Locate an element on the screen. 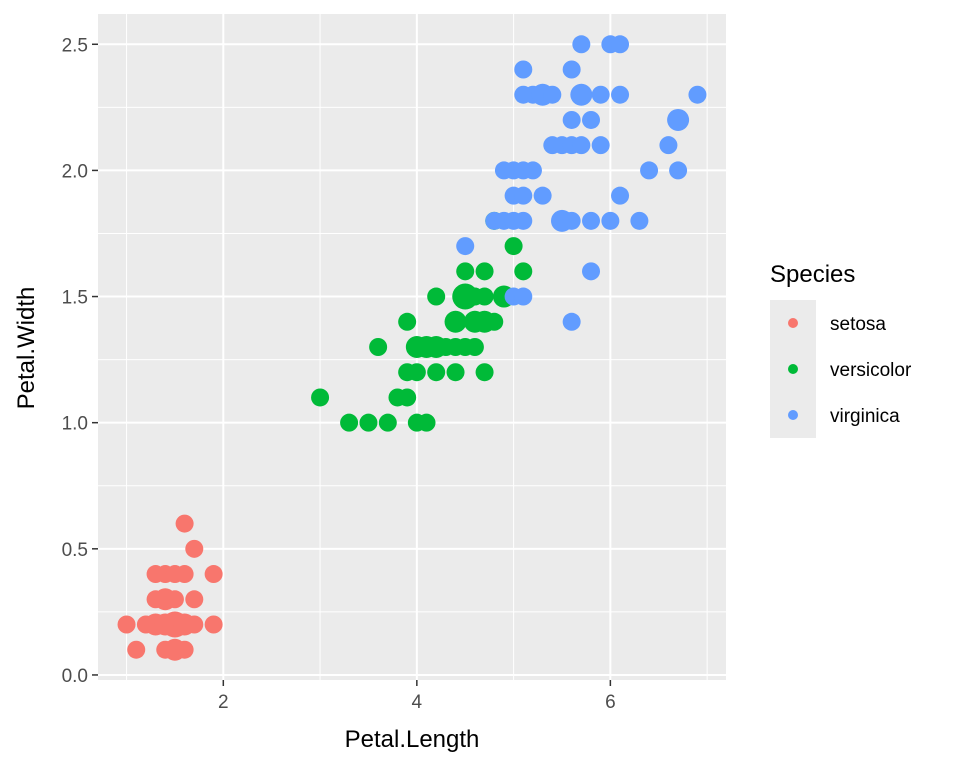  legend-title: Species is located at coordinates (812, 274).